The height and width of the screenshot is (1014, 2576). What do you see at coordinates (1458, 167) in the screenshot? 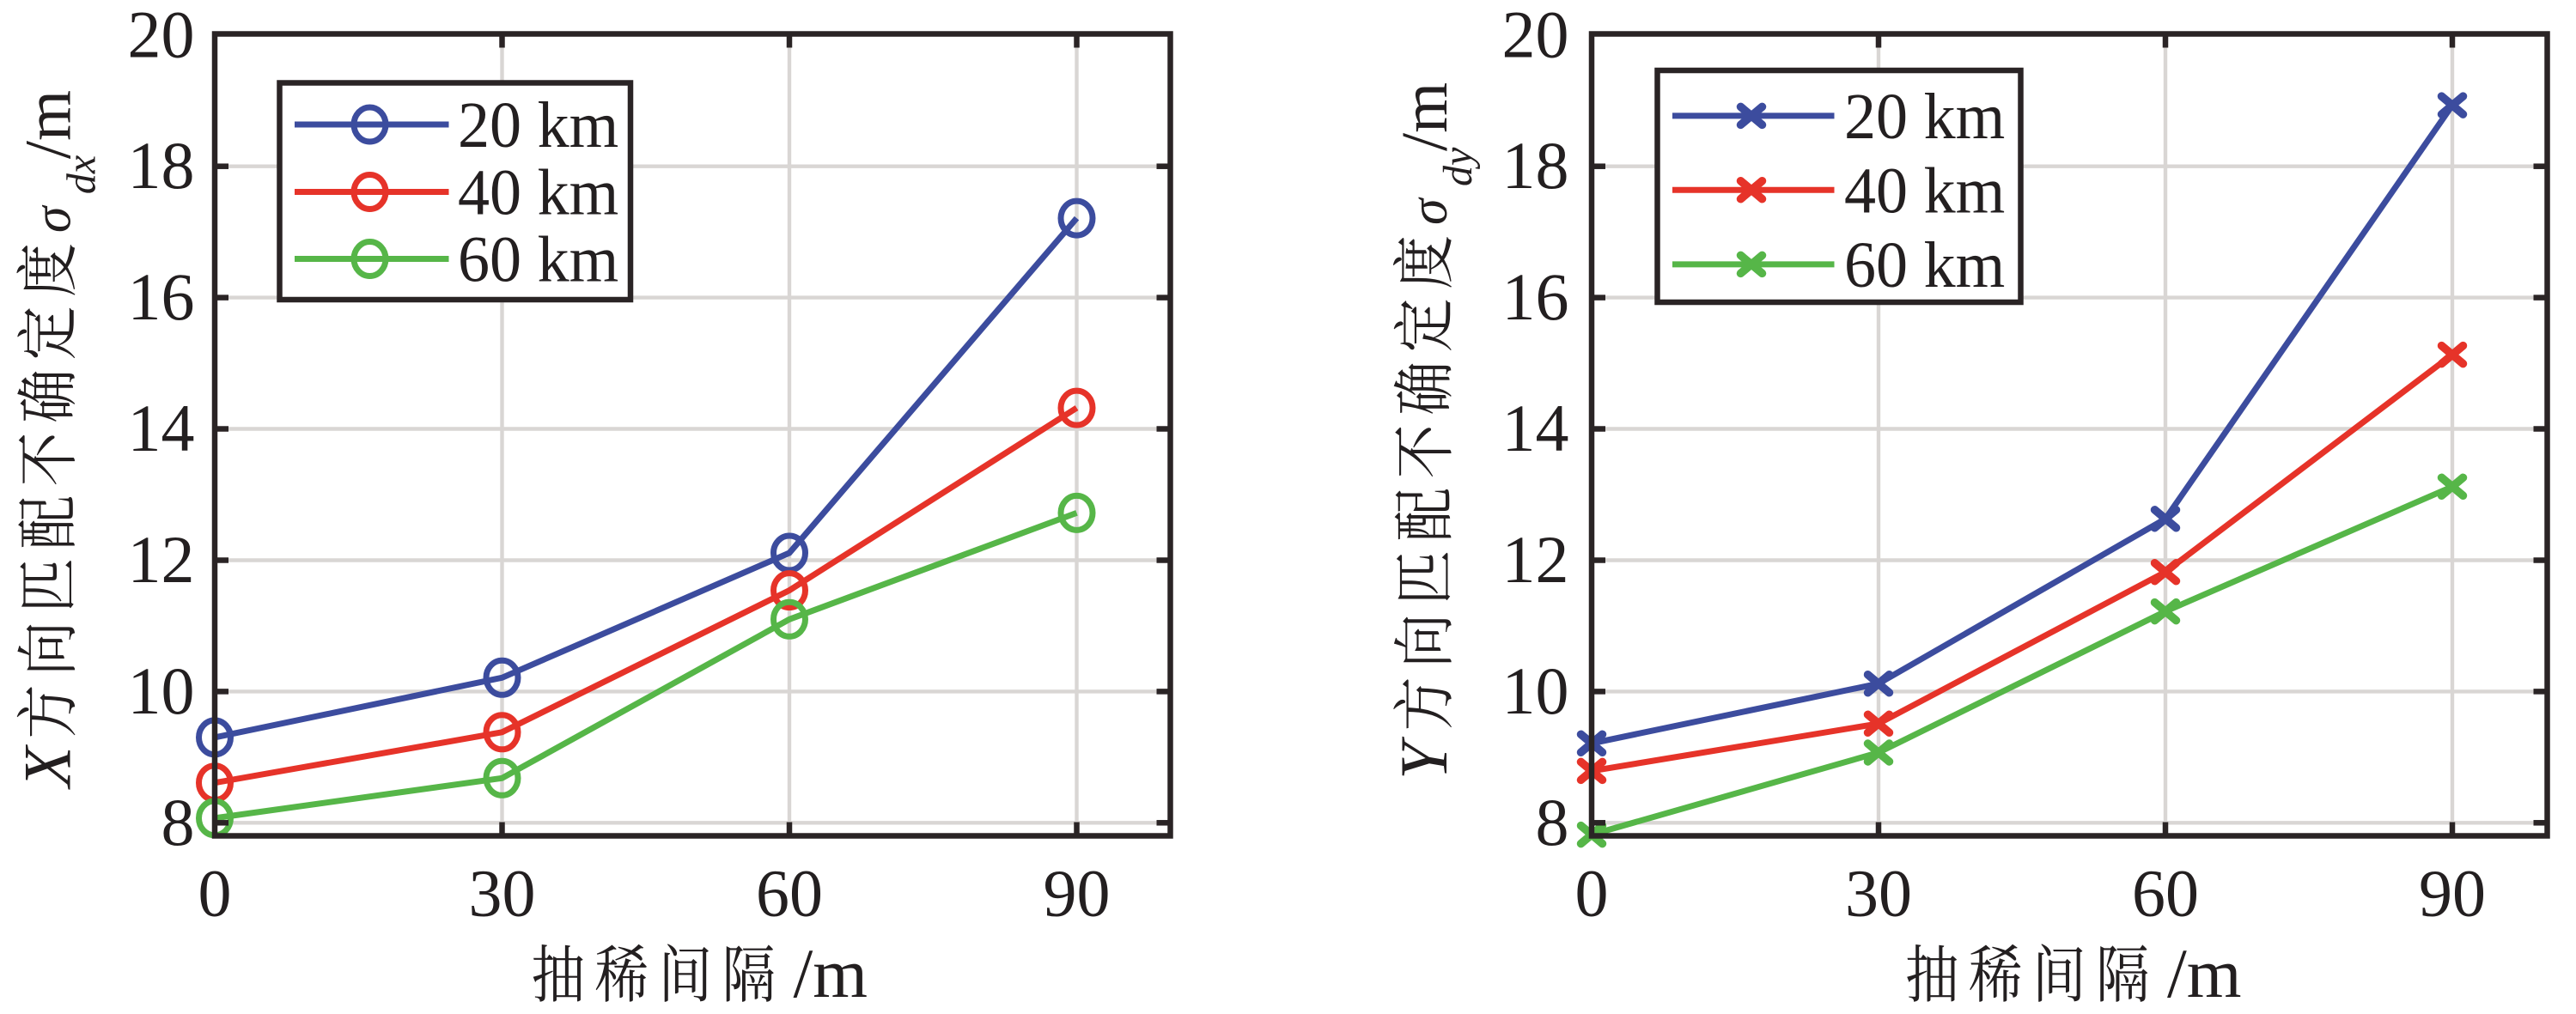
I see `svg-text: dy` at bounding box center [1458, 167].